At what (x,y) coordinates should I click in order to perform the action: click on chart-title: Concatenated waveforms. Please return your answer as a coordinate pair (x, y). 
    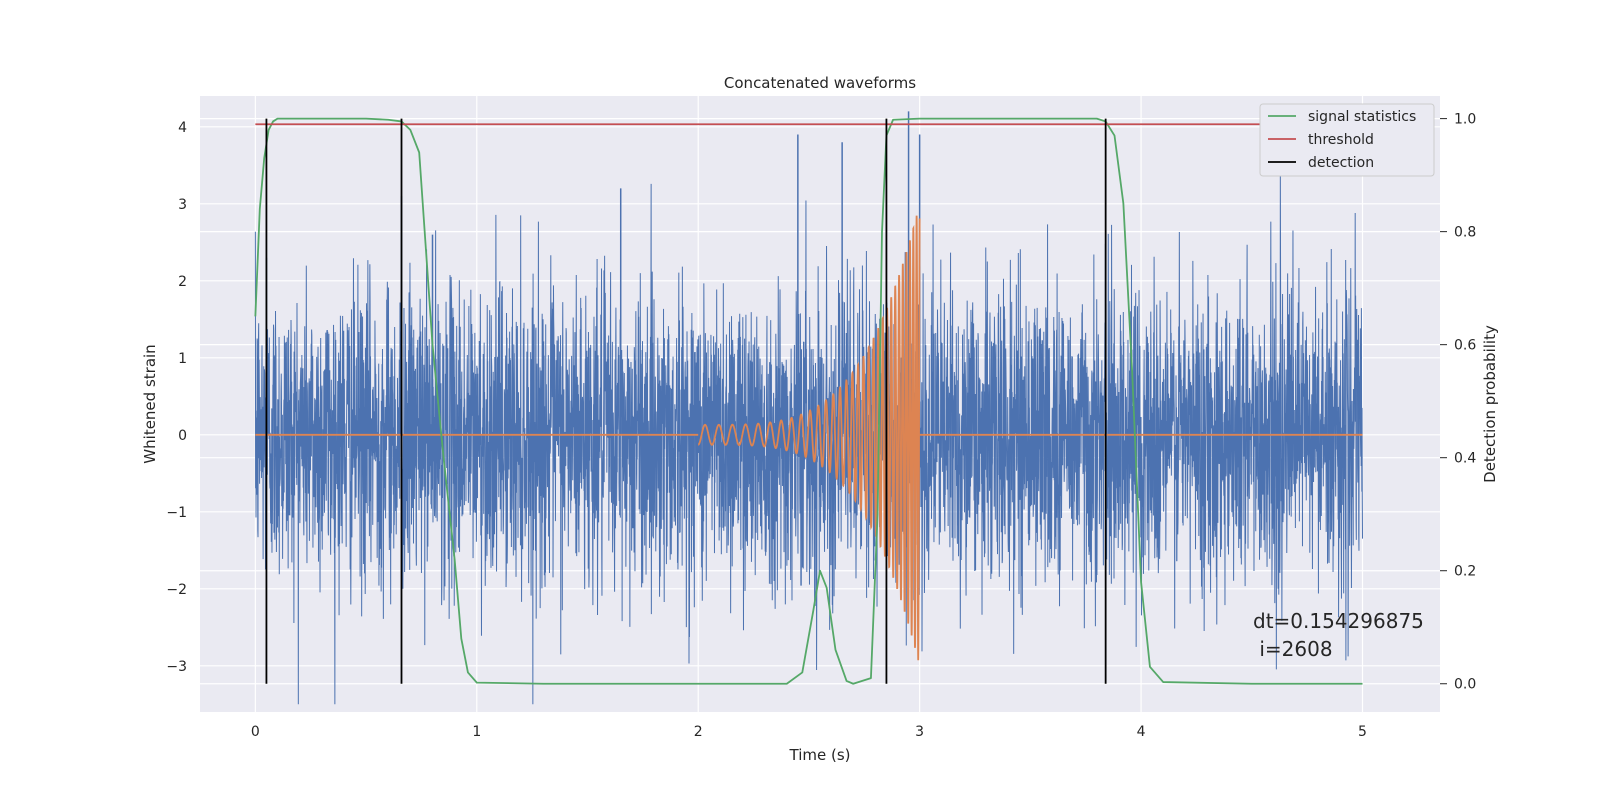
    Looking at the image, I should click on (820, 83).